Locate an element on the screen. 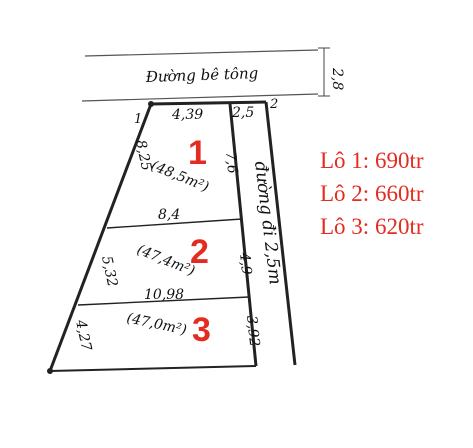 The width and height of the screenshot is (473, 448). corner-label-2: 2 is located at coordinates (273, 104).